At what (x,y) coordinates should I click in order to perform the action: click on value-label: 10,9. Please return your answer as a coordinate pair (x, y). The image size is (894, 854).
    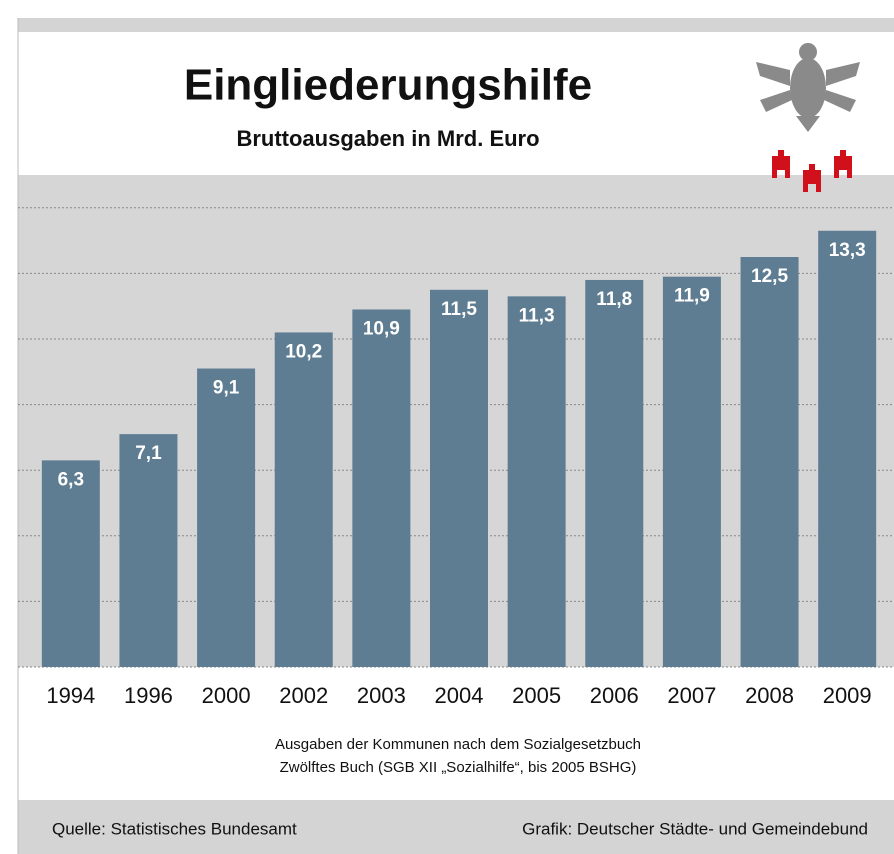
    Looking at the image, I should click on (381, 328).